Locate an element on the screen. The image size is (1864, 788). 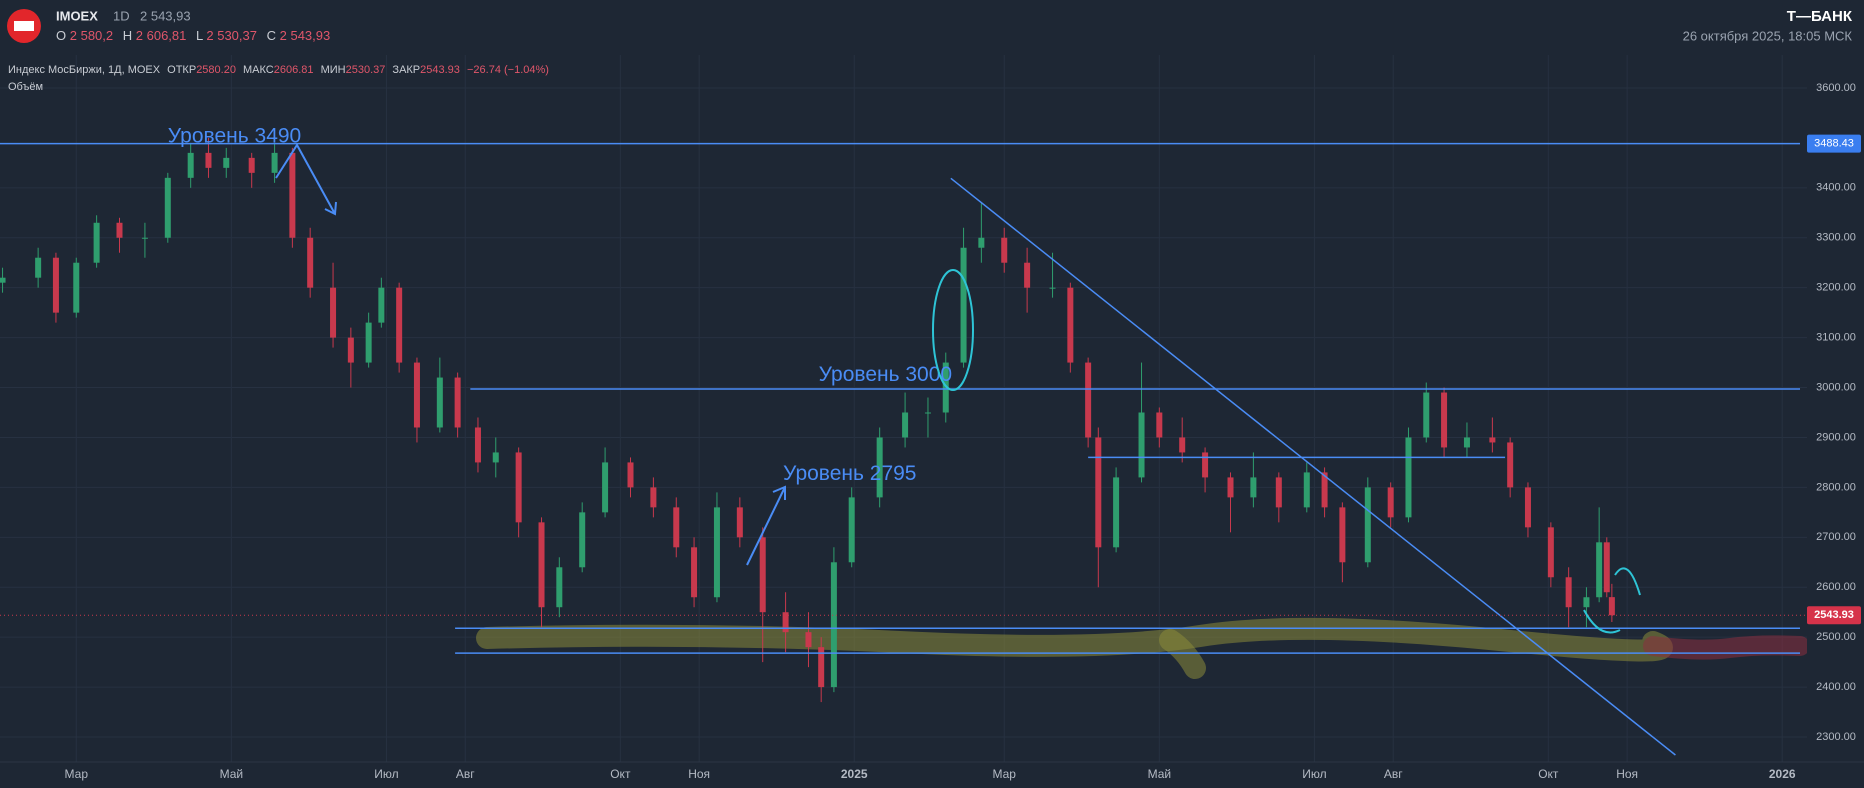
y-tick-label: 2300.00 is located at coordinates (1836, 737).